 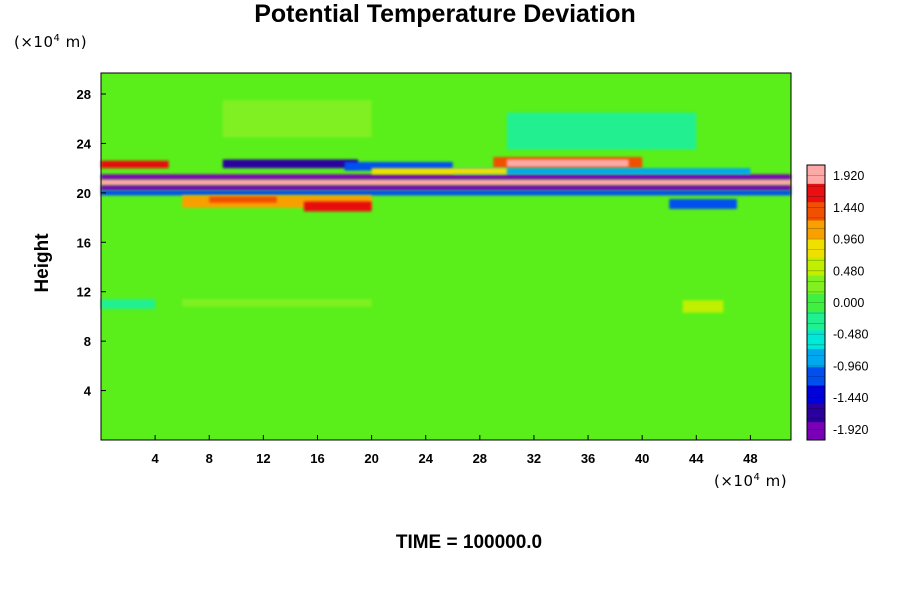 I want to click on colorbar-tick-label: 0.960, so click(x=848, y=240).